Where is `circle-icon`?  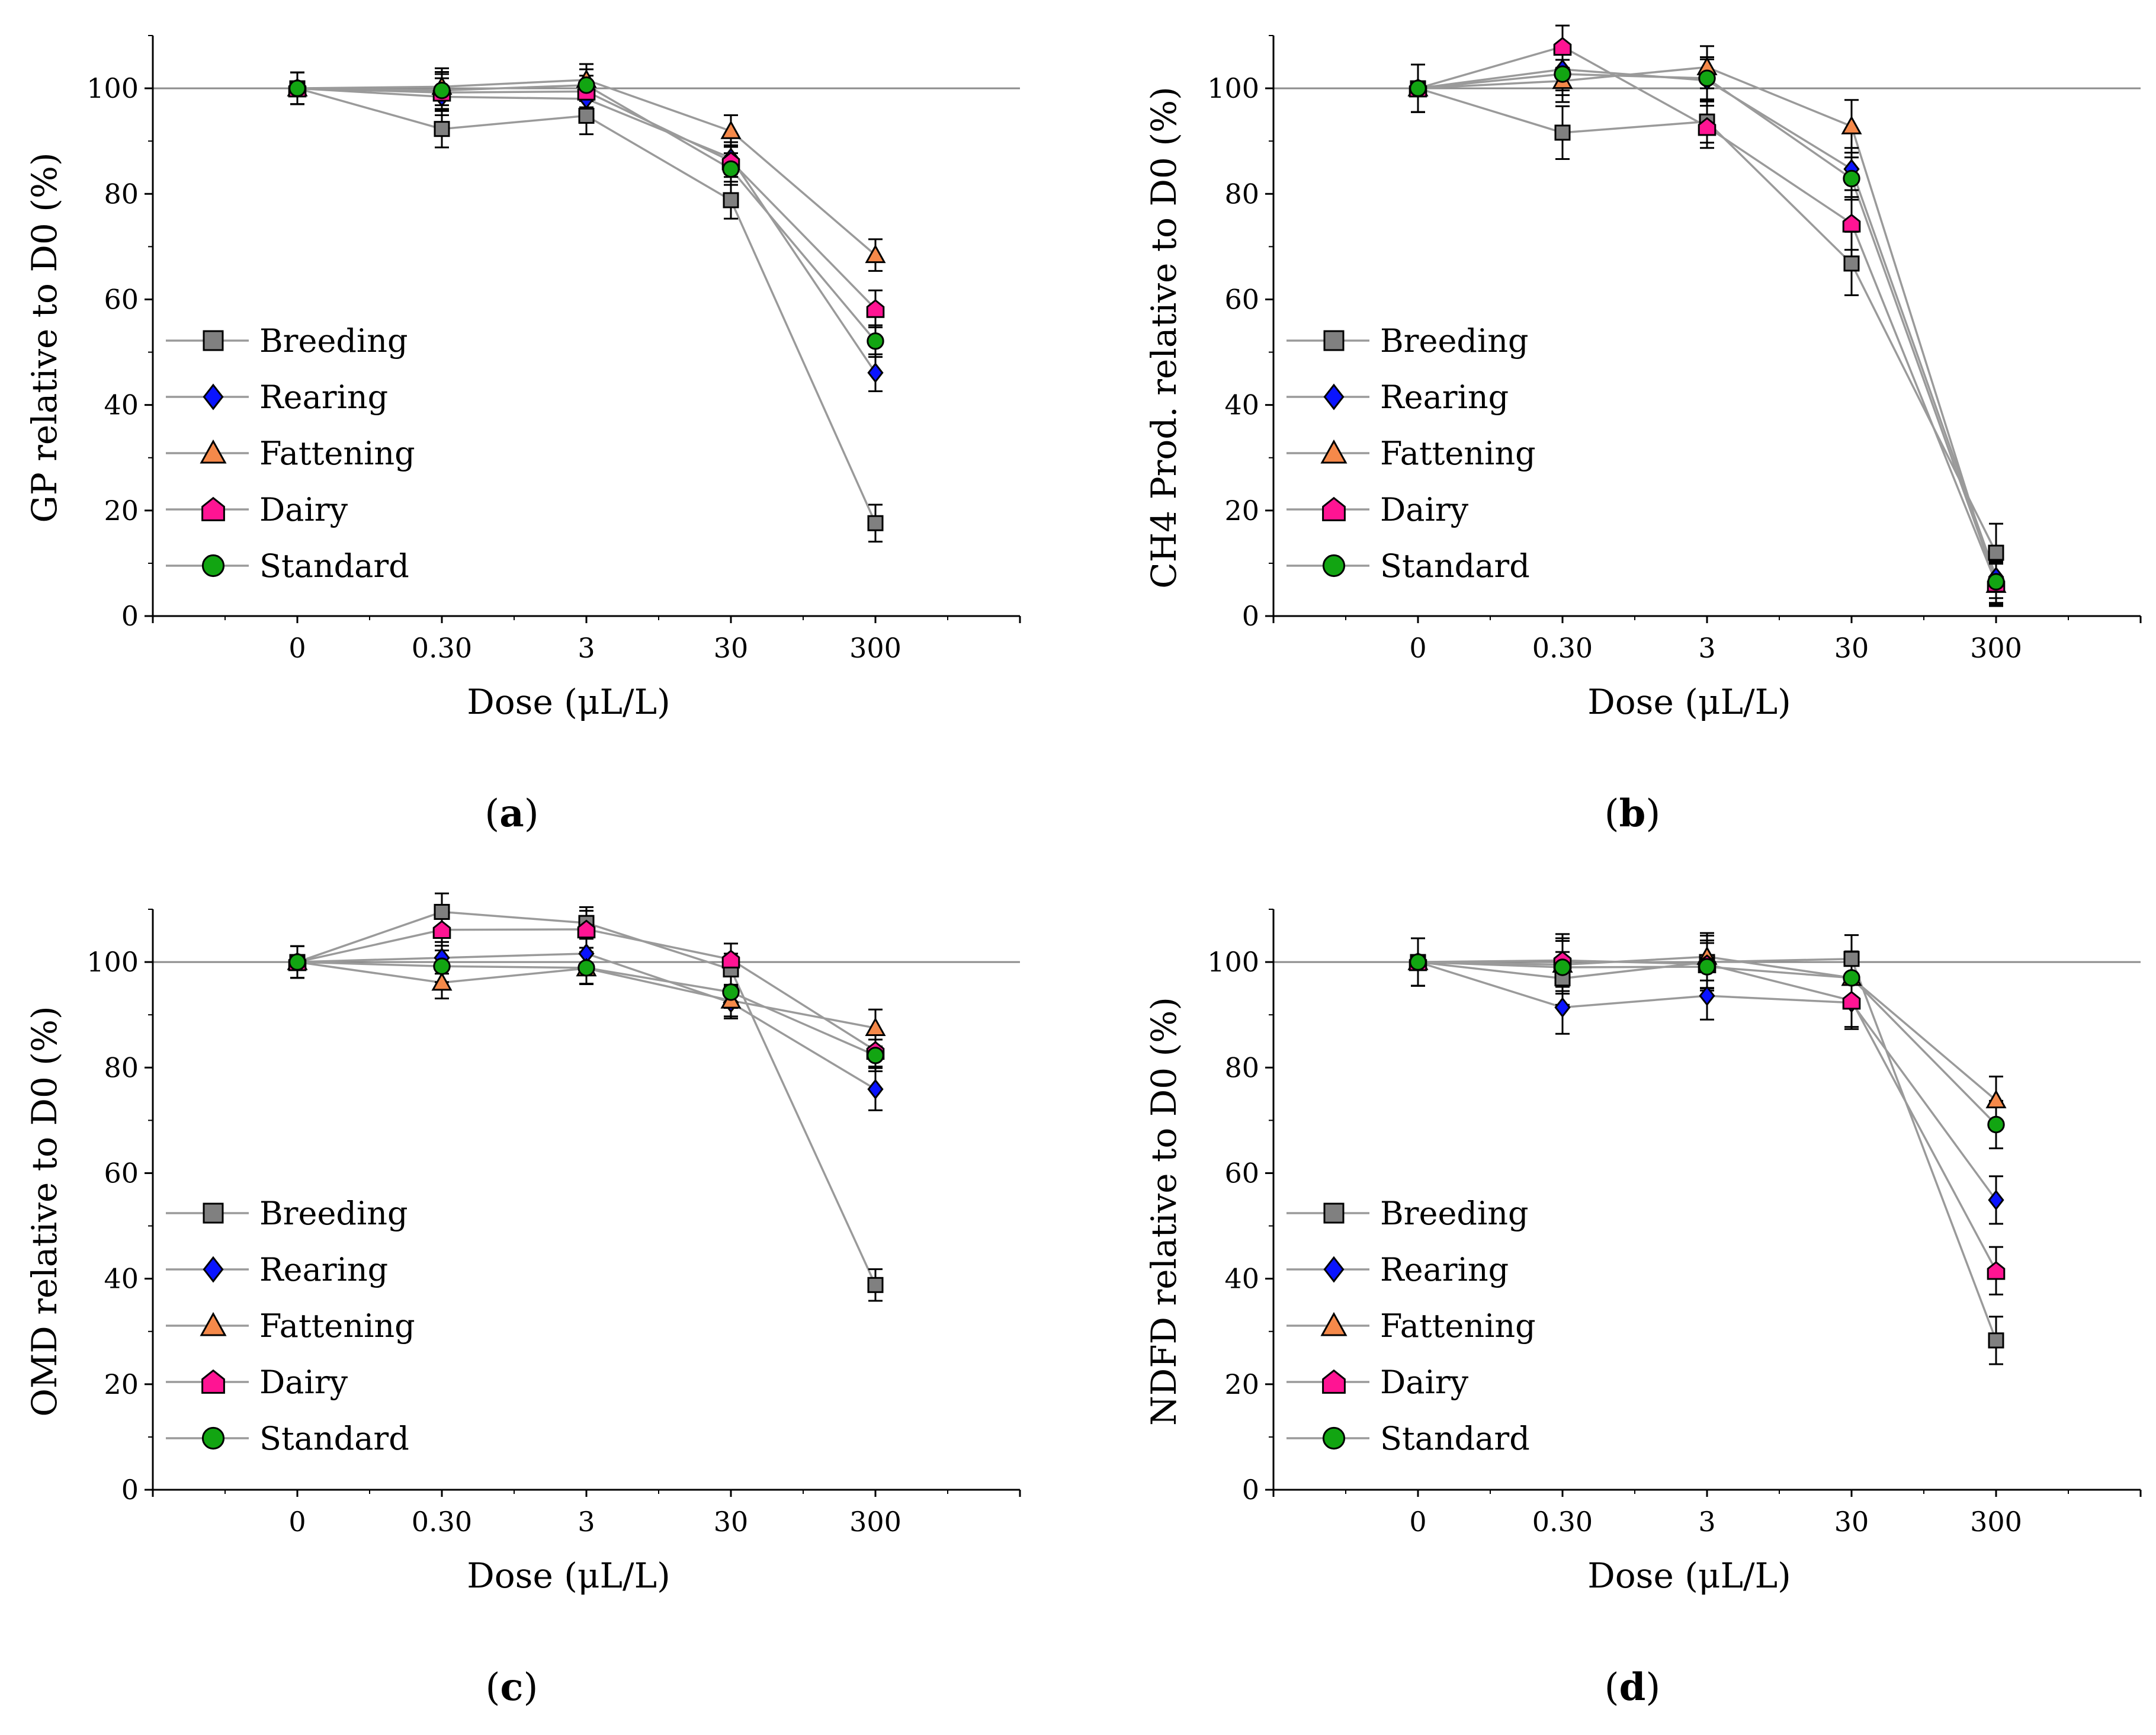 circle-icon is located at coordinates (1334, 566).